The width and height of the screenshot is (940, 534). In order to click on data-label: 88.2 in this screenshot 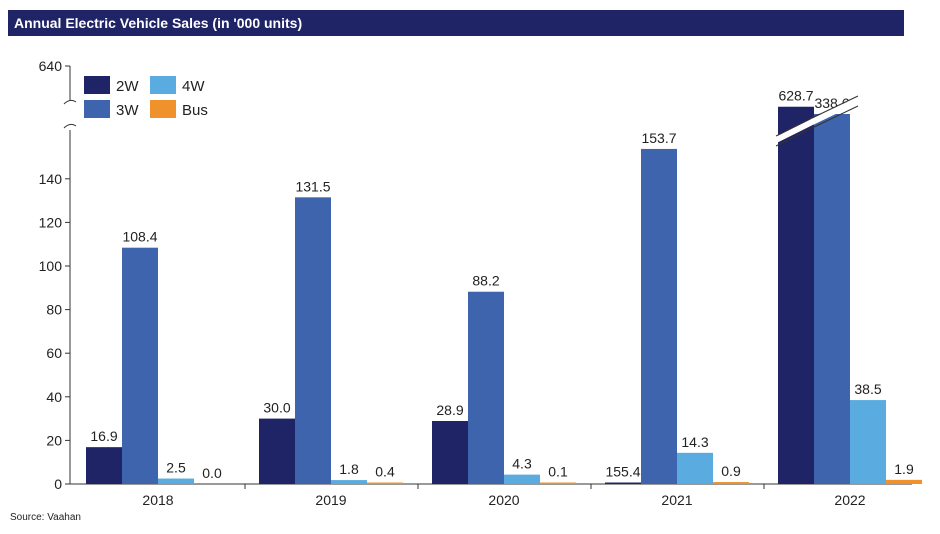, I will do `click(485, 281)`.